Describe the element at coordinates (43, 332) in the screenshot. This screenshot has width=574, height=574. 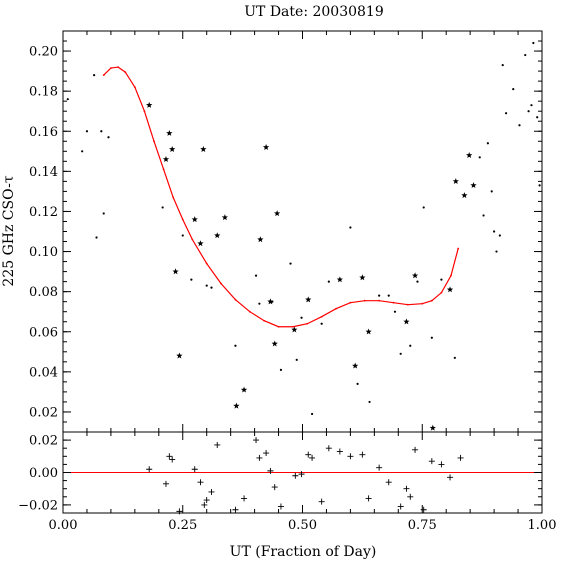
I see `y-tick-label: 0.06` at that location.